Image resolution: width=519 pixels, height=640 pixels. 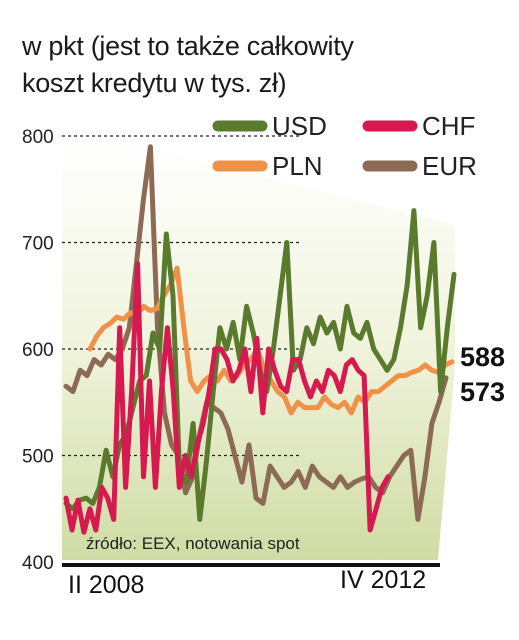 What do you see at coordinates (383, 580) in the screenshot?
I see `x-label-end: IV 2012` at bounding box center [383, 580].